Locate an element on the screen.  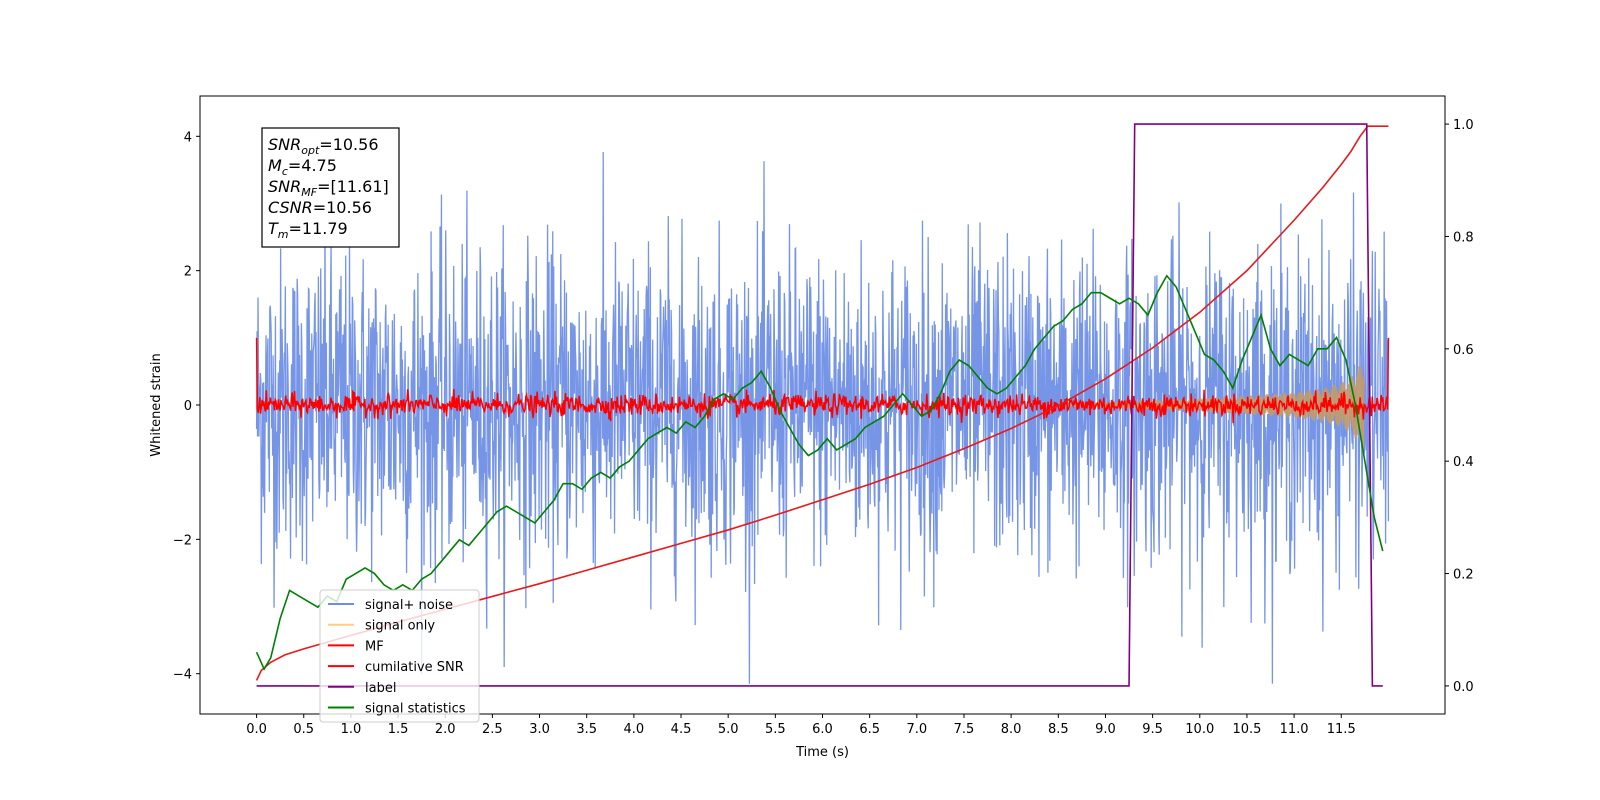
annotation-frame is located at coordinates (330, 187).